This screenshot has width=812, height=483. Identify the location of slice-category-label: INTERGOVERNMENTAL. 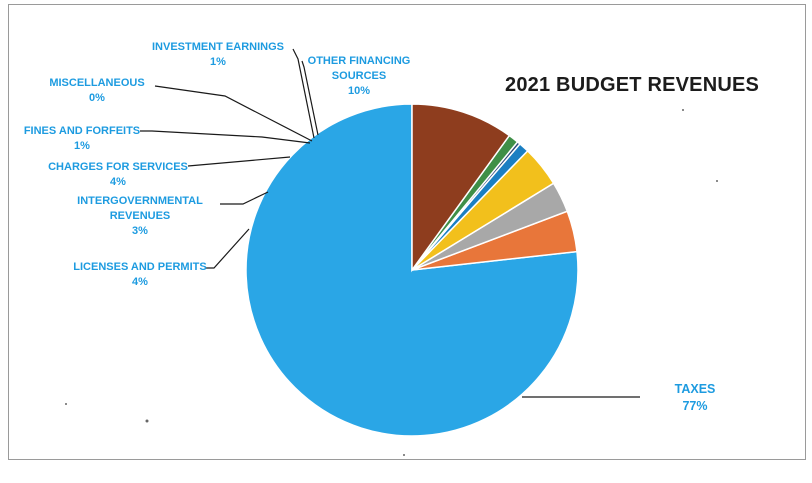
(140, 201).